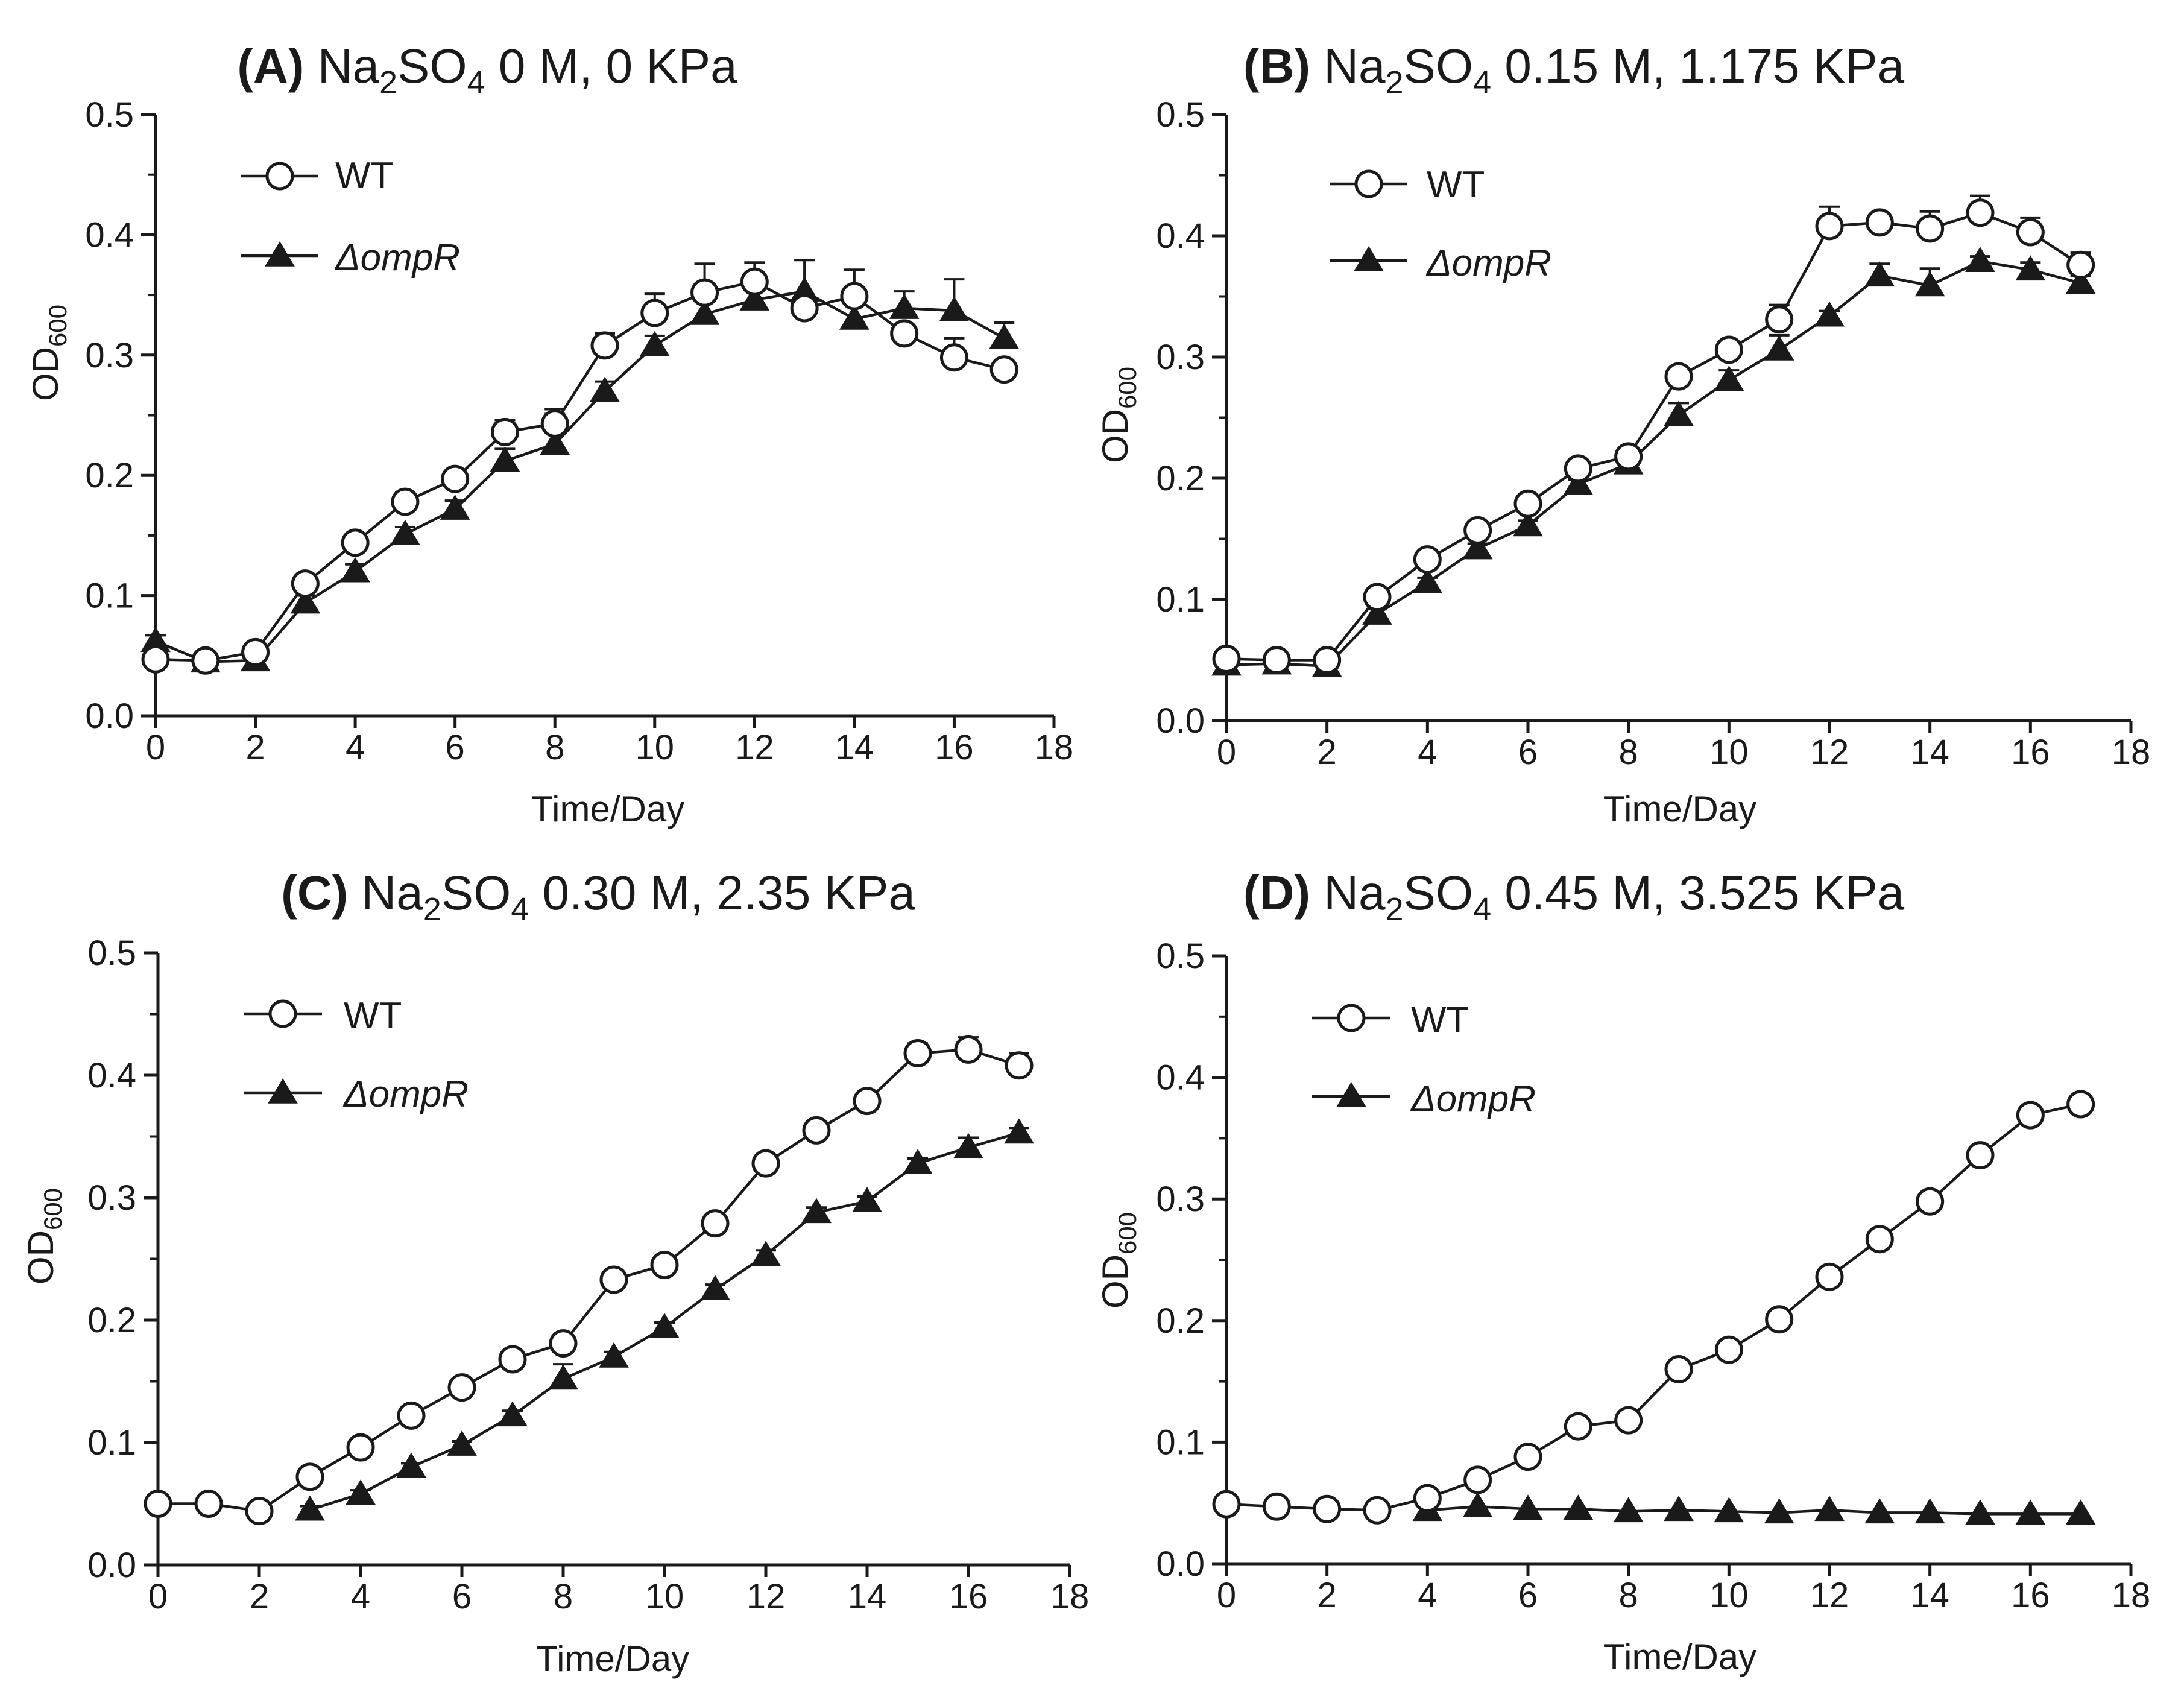 Image resolution: width=2184 pixels, height=1691 pixels. I want to click on panel-a-x-tick-label: 0, so click(156, 748).